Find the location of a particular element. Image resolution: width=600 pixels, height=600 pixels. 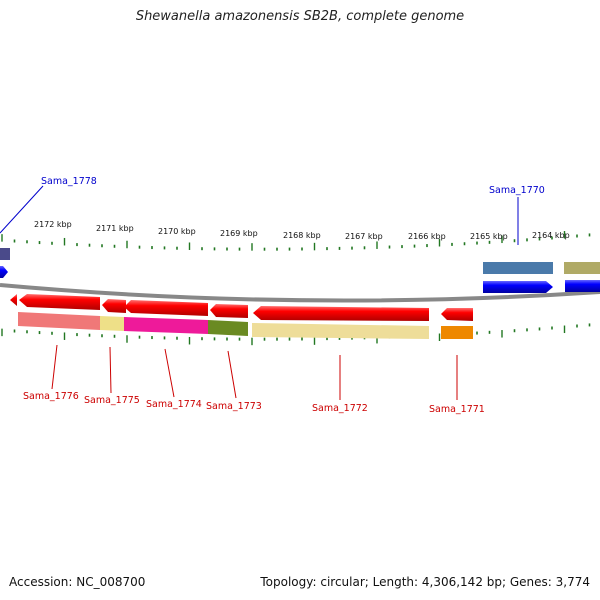

gene-label-sama-1771: Sama_1771 is located at coordinates (457, 409).